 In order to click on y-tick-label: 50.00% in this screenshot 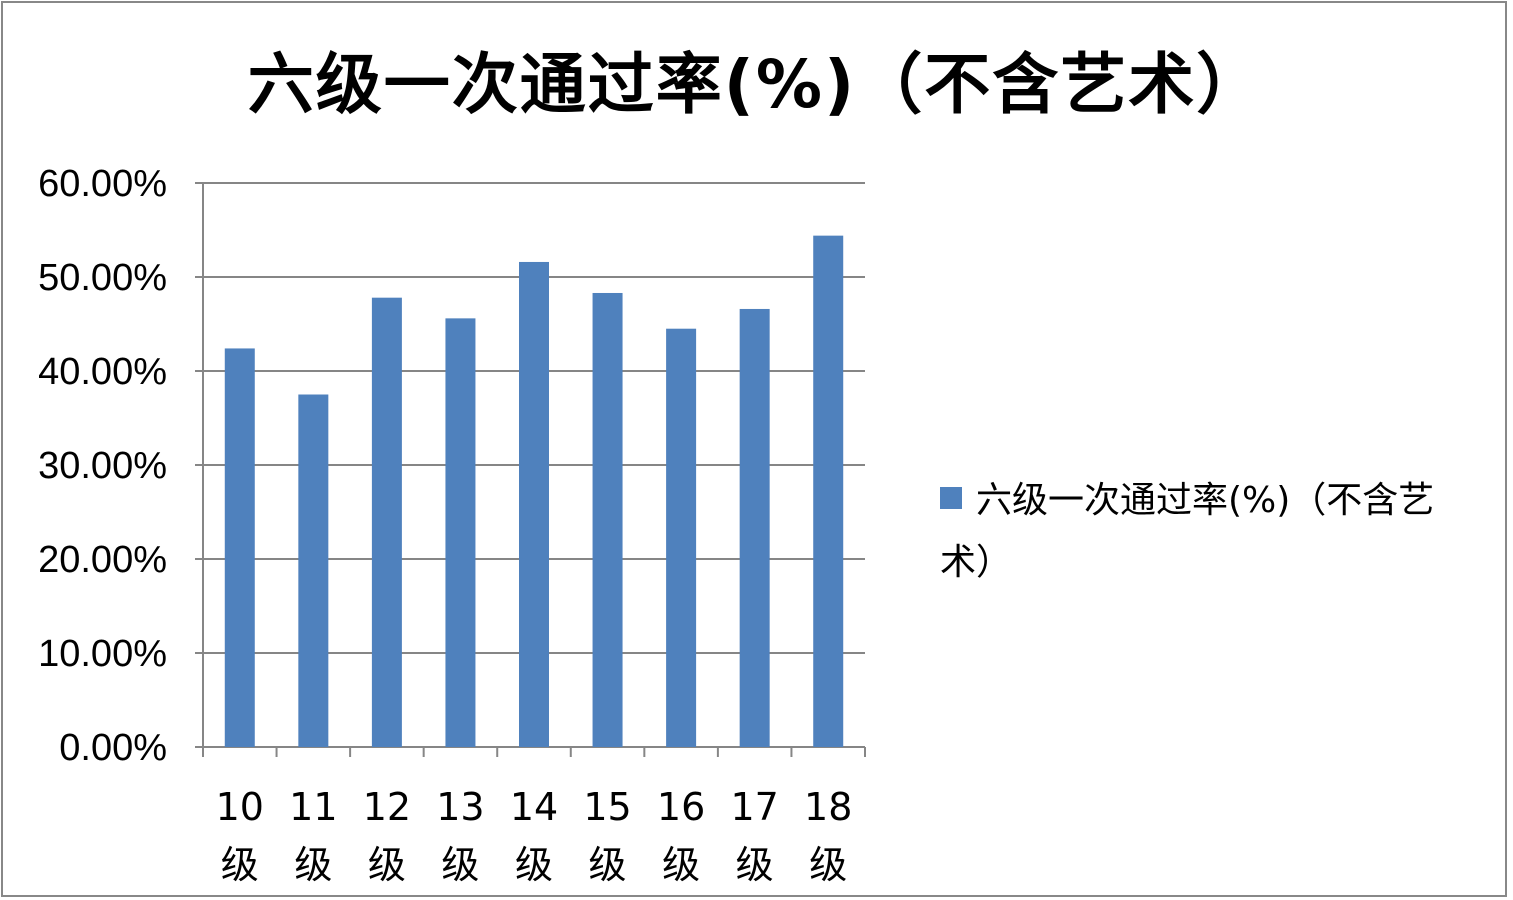, I will do `click(102, 278)`.